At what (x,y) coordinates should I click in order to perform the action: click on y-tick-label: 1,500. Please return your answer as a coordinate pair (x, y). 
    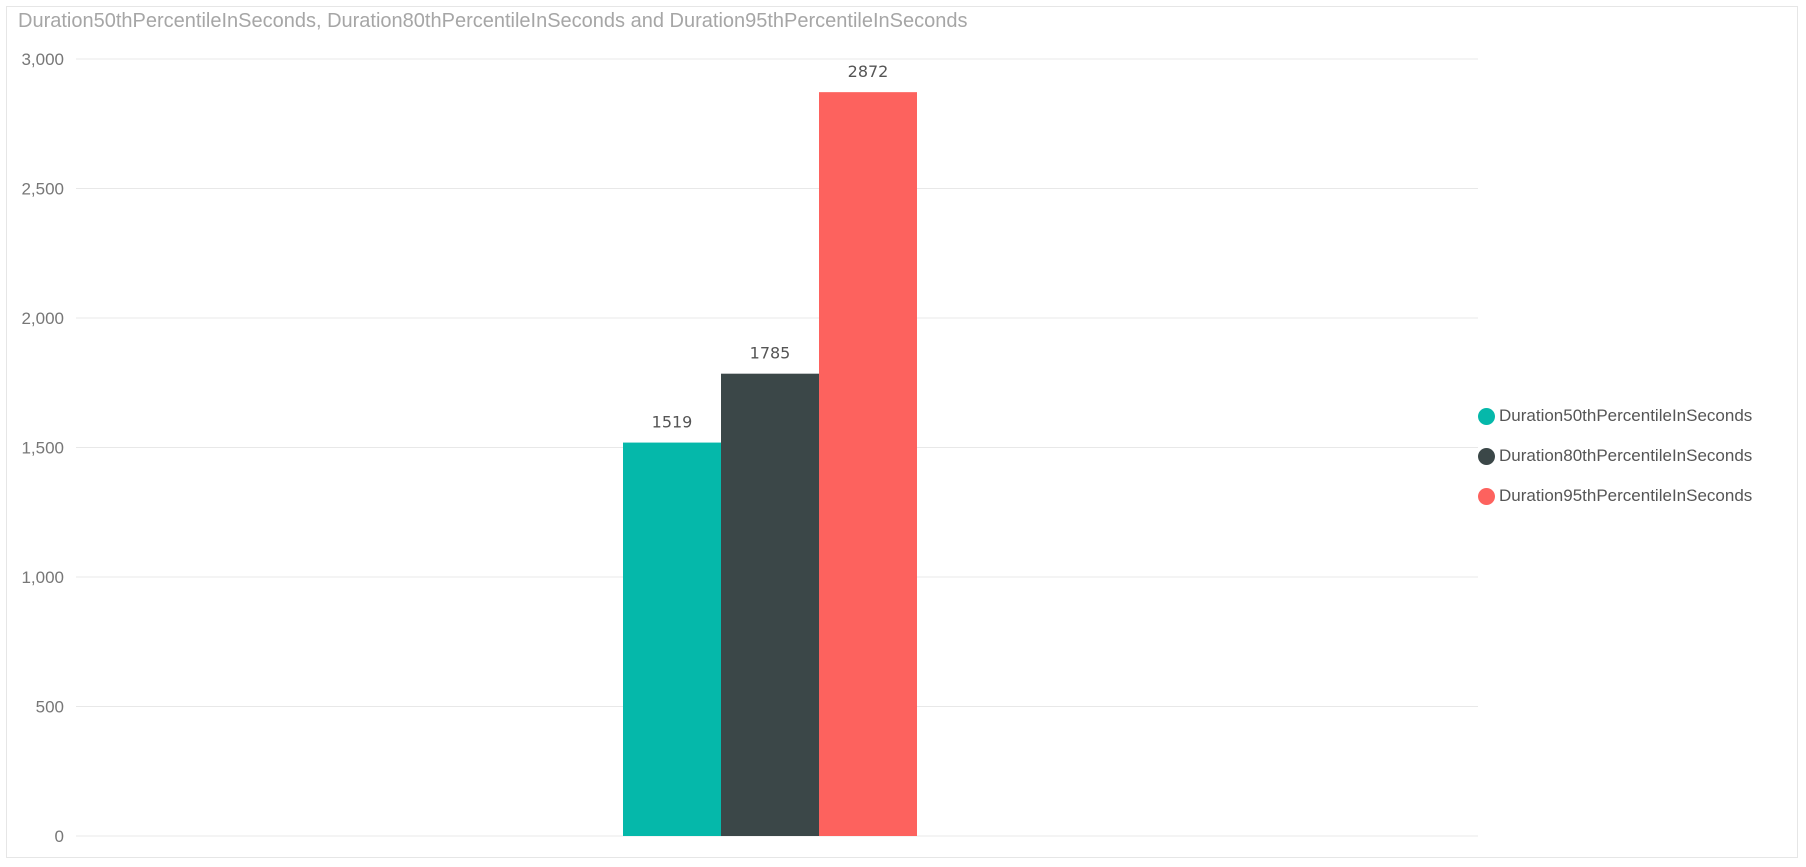
    Looking at the image, I should click on (42, 448).